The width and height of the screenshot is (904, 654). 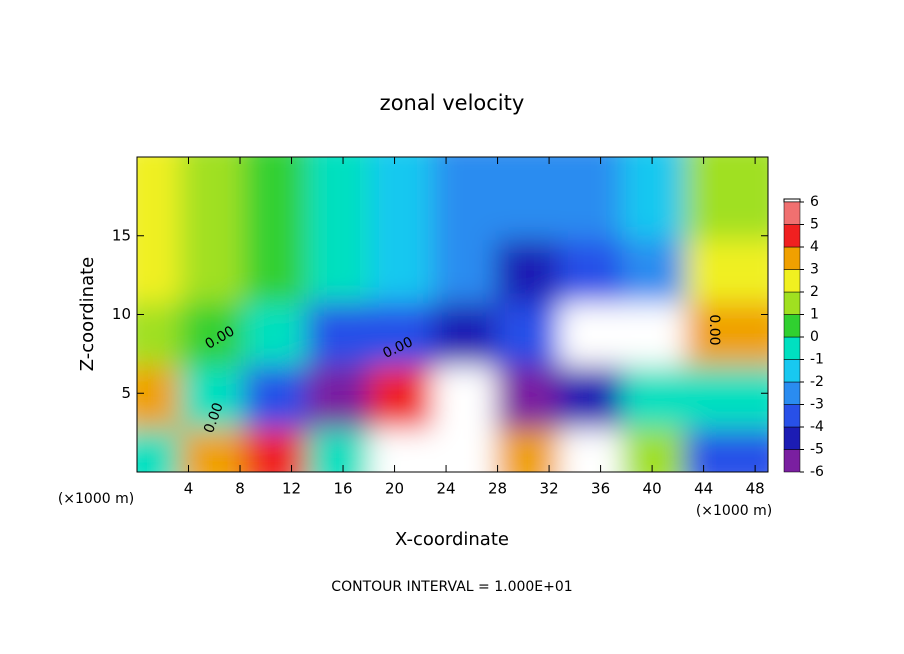 I want to click on x-tick-label: 8, so click(x=240, y=489).